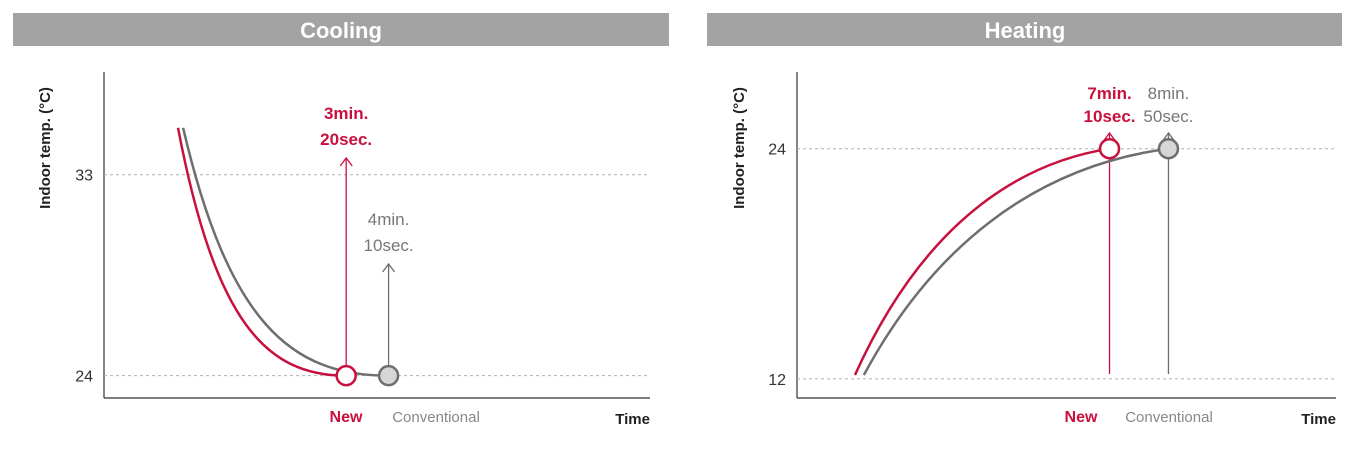  What do you see at coordinates (346, 139) in the screenshot?
I see `cooling-new-time-sec: 20sec.` at bounding box center [346, 139].